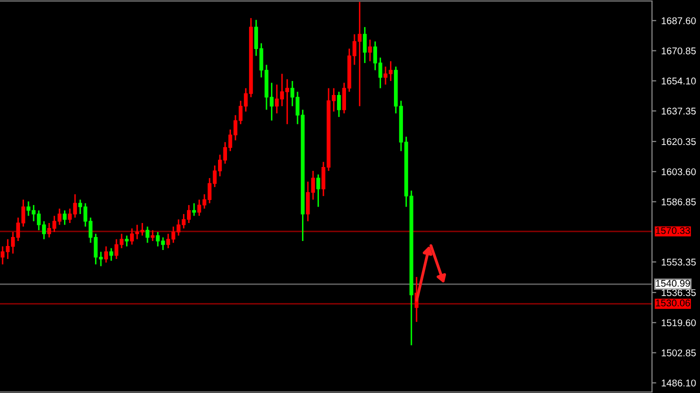 Image resolution: width=700 pixels, height=393 pixels. I want to click on y-tick-label: 1519.60, so click(679, 322).